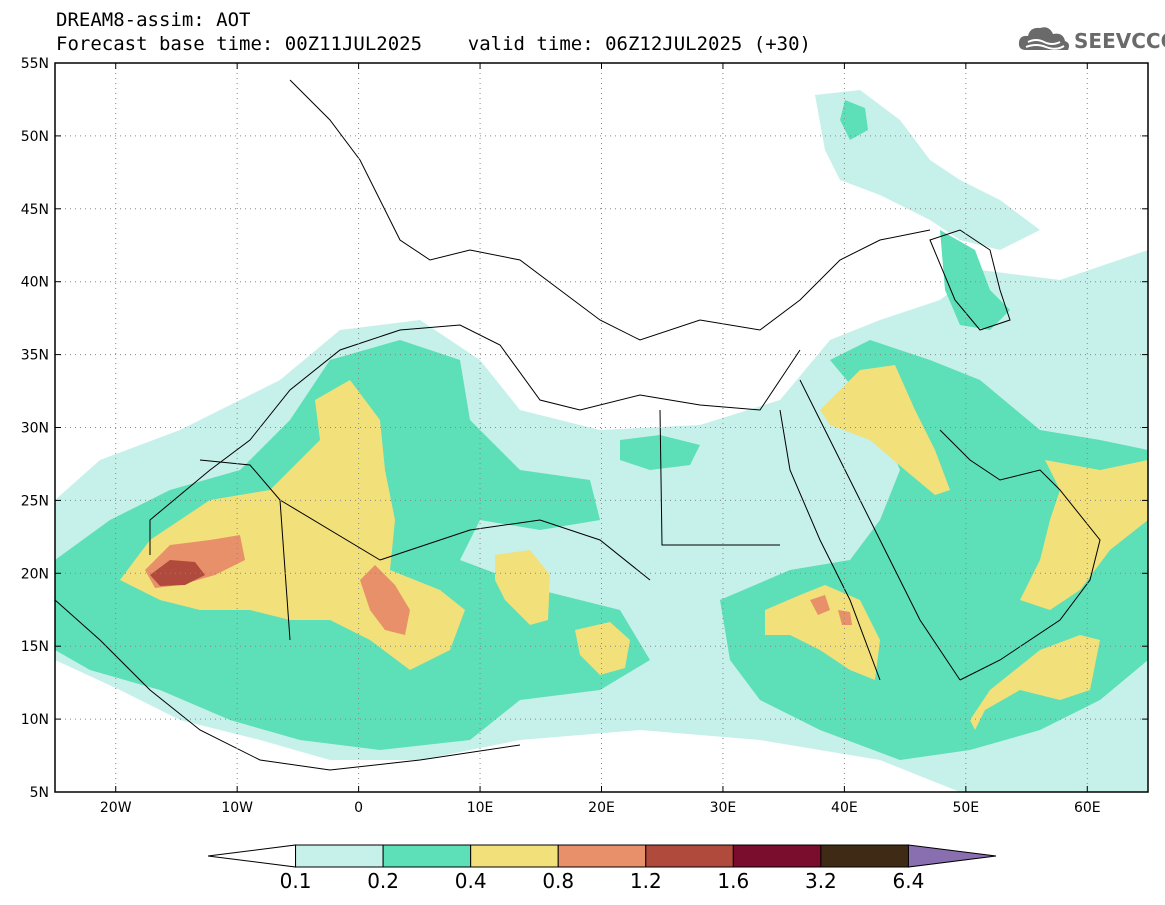  What do you see at coordinates (1043, 38) in the screenshot?
I see `cloud-icon` at bounding box center [1043, 38].